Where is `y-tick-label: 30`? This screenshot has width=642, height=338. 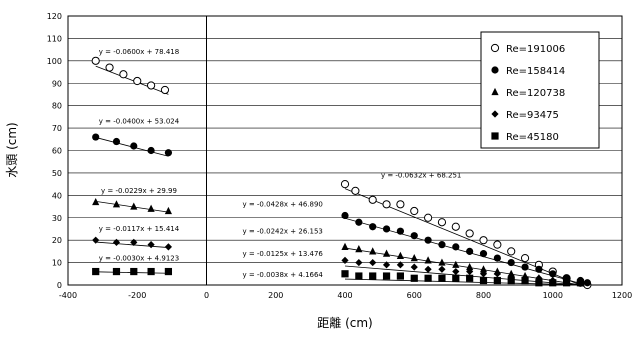
y-tick-label: 30 is located at coordinates (57, 218).